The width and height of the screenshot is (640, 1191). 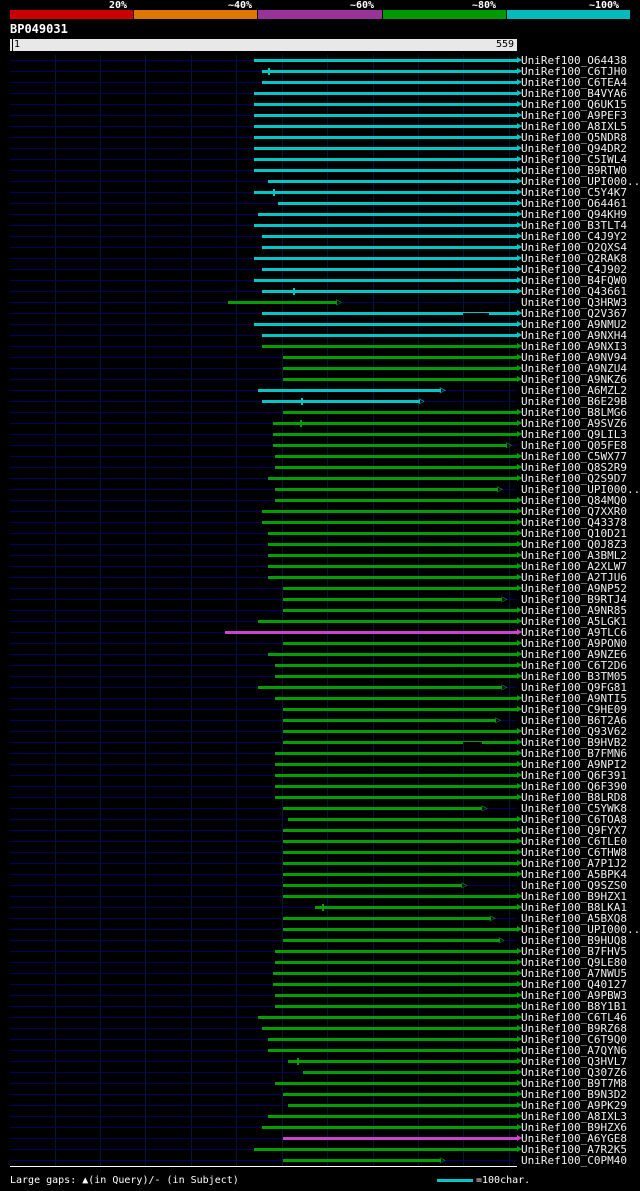 What do you see at coordinates (574, 1083) in the screenshot?
I see `hit-accession-link: UniRef100_B9T7M8` at bounding box center [574, 1083].